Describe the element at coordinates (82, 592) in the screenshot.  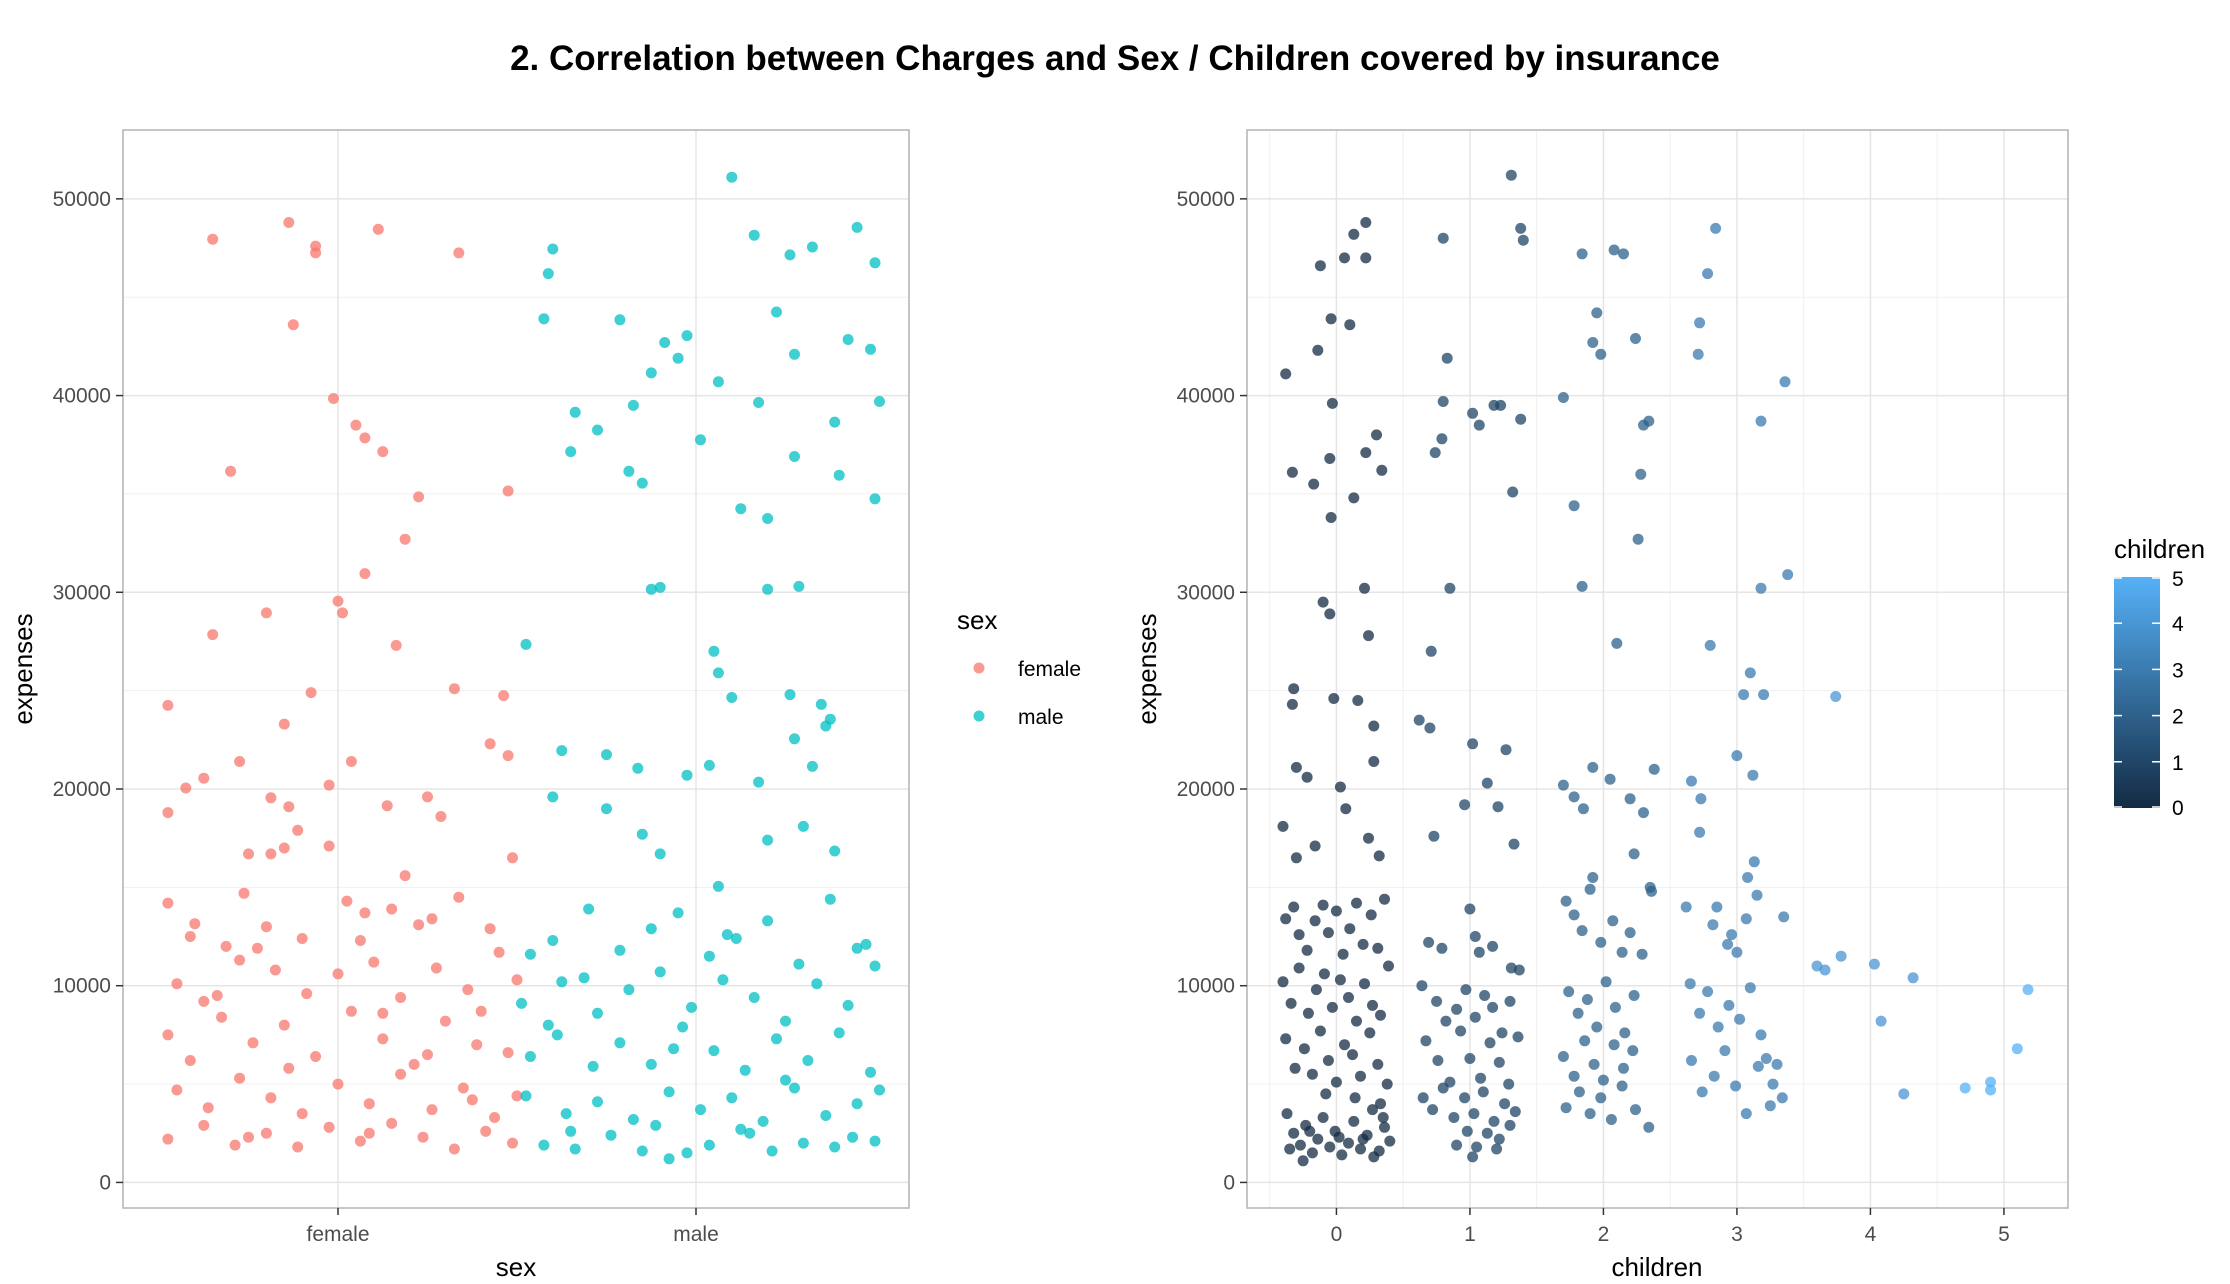
I see `y-tick-label: 30000` at that location.